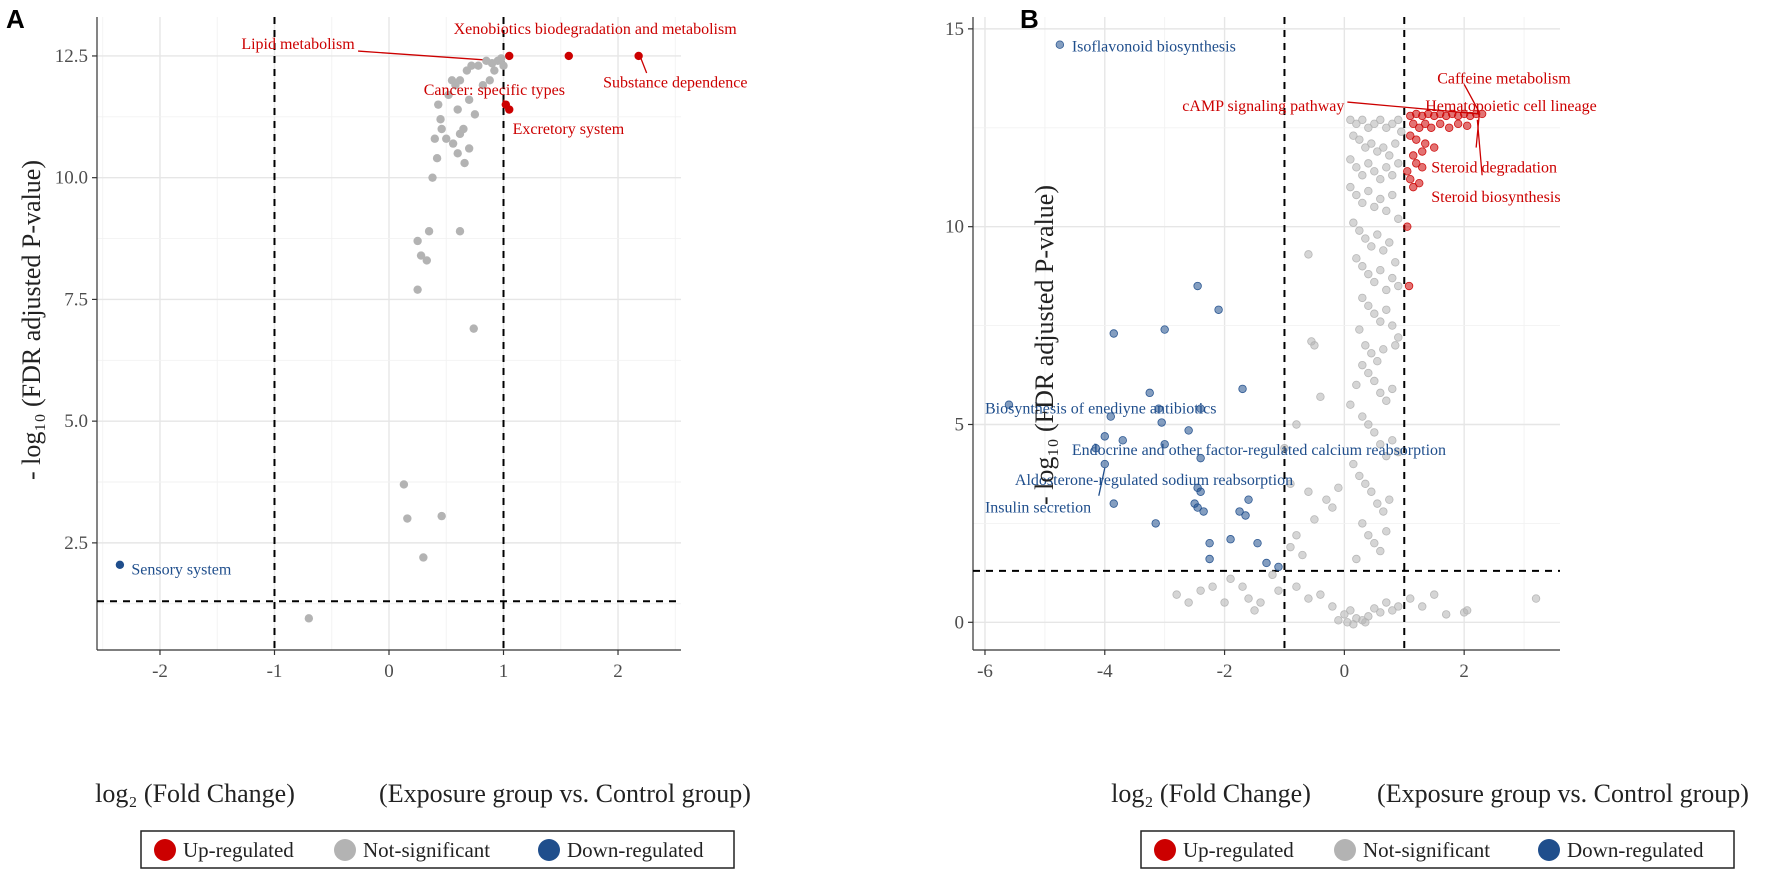 The width and height of the screenshot is (1772, 875). Describe the element at coordinates (985, 671) in the screenshot. I see `x-tick-label: -6` at that location.